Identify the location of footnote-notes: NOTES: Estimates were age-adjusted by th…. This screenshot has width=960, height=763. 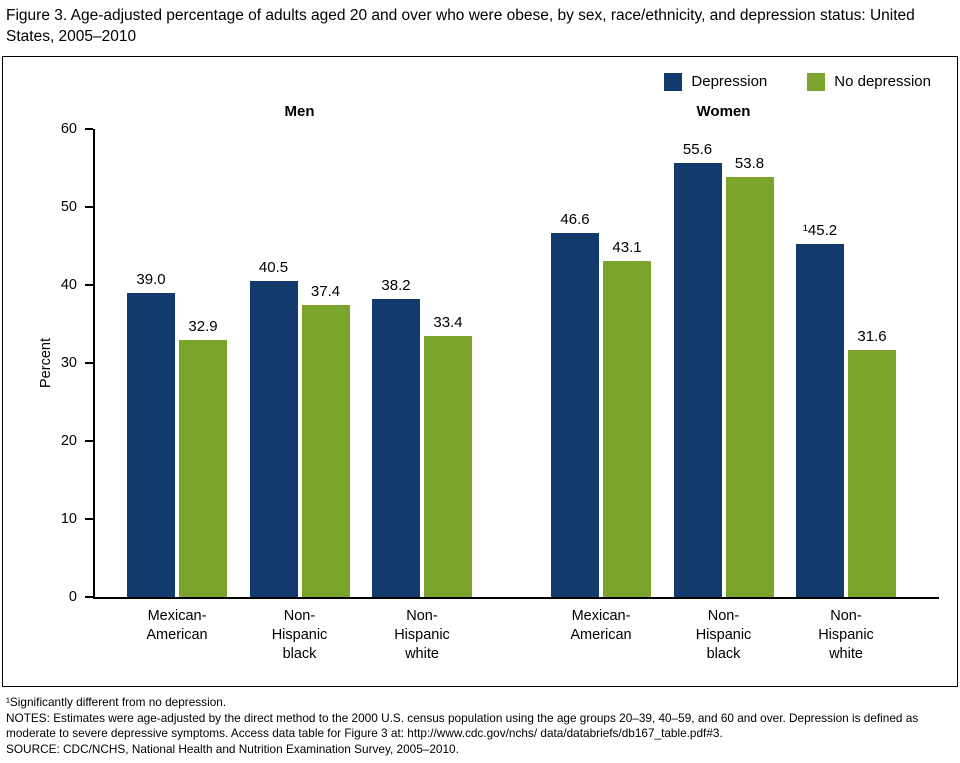
(462, 725).